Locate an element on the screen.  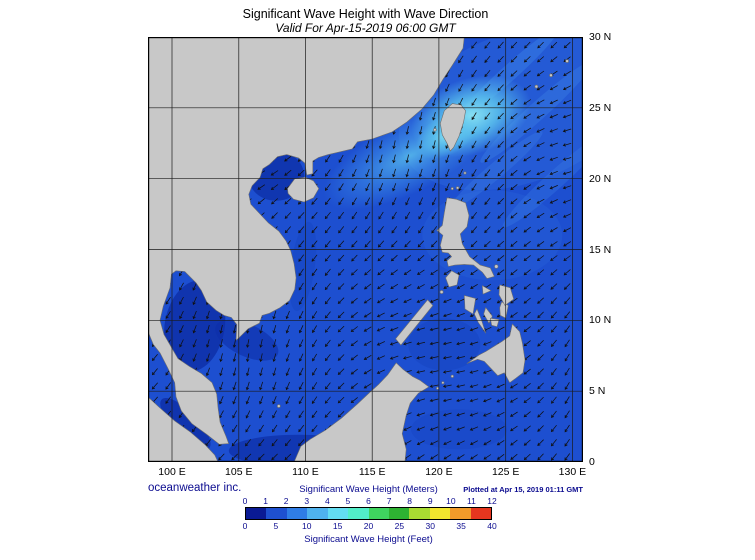
meters-tick-11: 11 is located at coordinates (471, 501).